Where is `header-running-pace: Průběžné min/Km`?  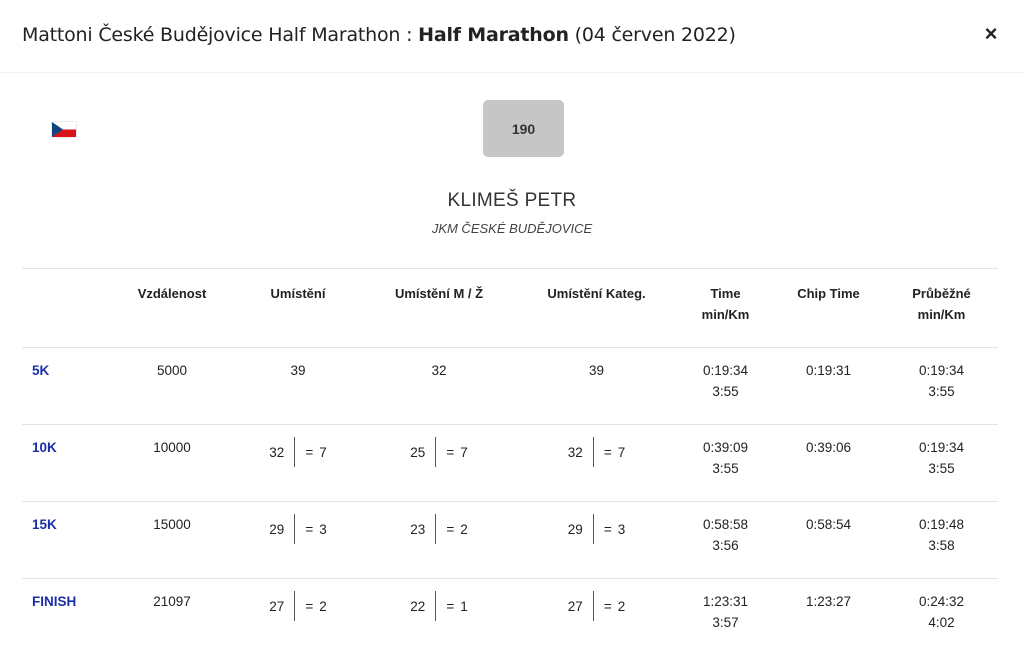 header-running-pace: Průběžné min/Km is located at coordinates (941, 308).